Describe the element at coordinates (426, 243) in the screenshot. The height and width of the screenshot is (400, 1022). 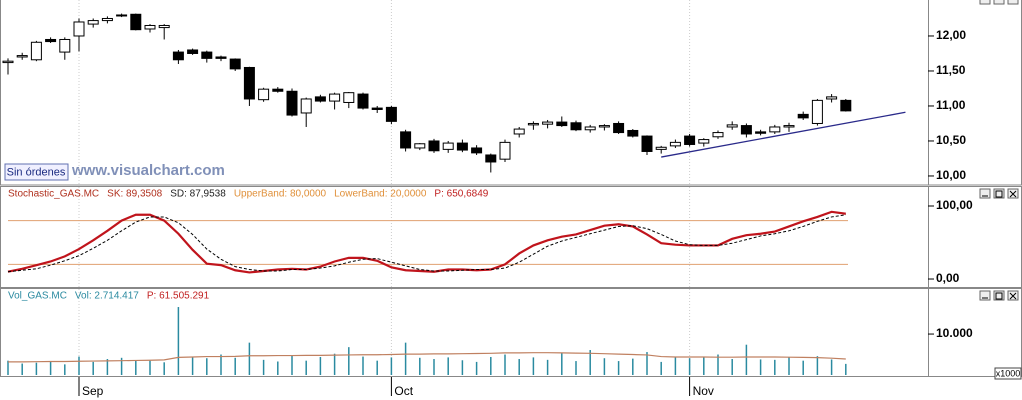
I see `series-line` at that location.